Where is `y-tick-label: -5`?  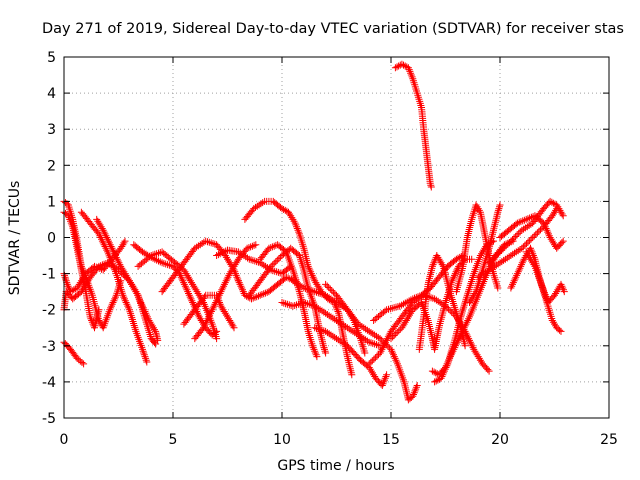 y-tick-label: -5 is located at coordinates (49, 419).